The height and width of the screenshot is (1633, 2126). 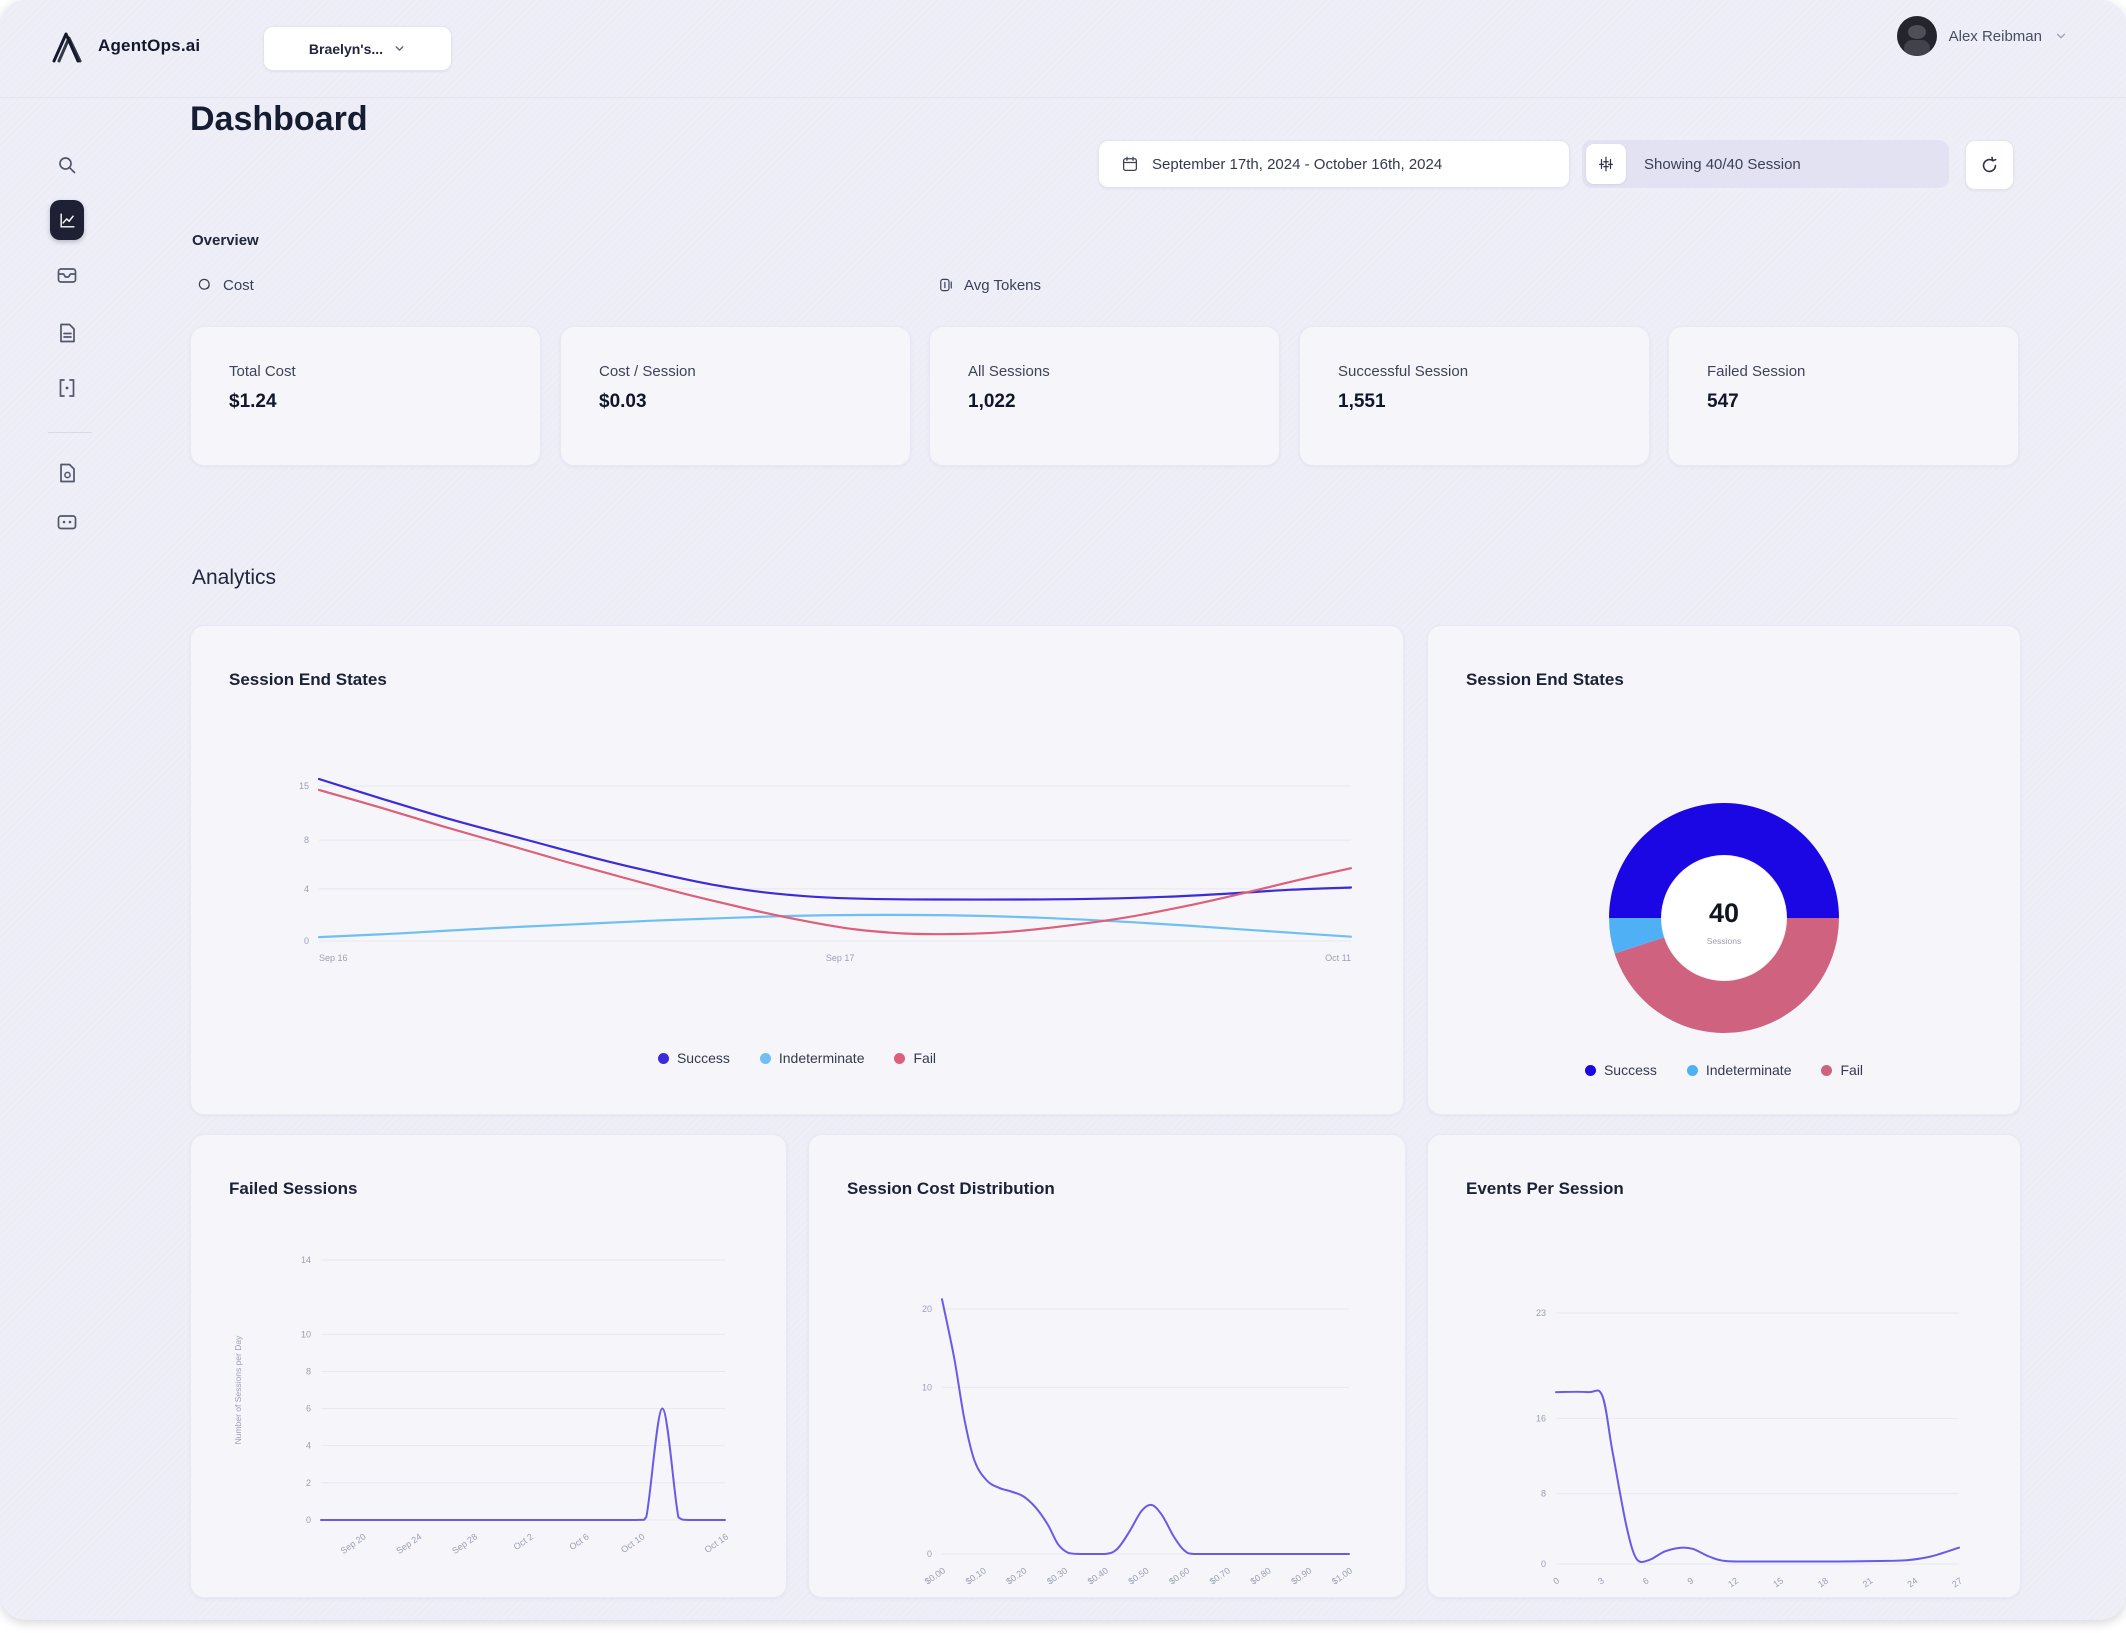 I want to click on filter-sliders-icon, so click(x=1606, y=164).